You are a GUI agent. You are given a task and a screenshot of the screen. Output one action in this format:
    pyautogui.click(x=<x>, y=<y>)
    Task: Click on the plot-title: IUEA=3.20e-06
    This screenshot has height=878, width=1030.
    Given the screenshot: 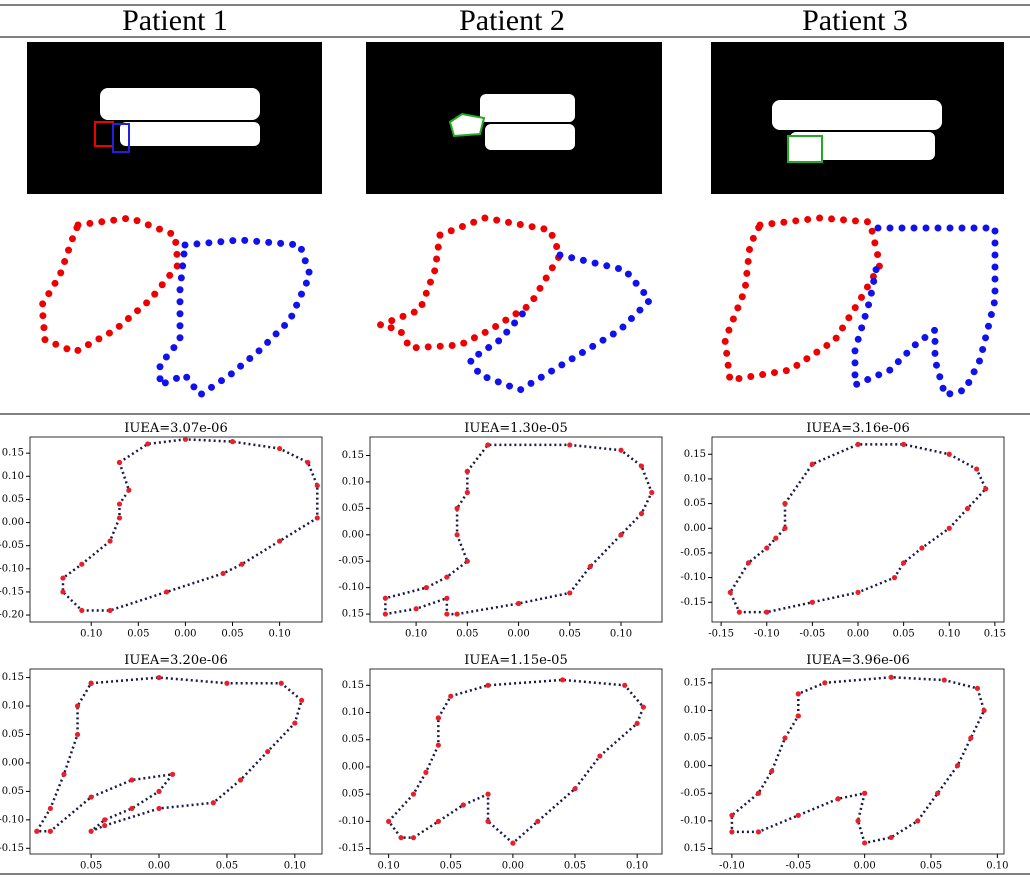 What is the action you would take?
    pyautogui.click(x=175, y=660)
    